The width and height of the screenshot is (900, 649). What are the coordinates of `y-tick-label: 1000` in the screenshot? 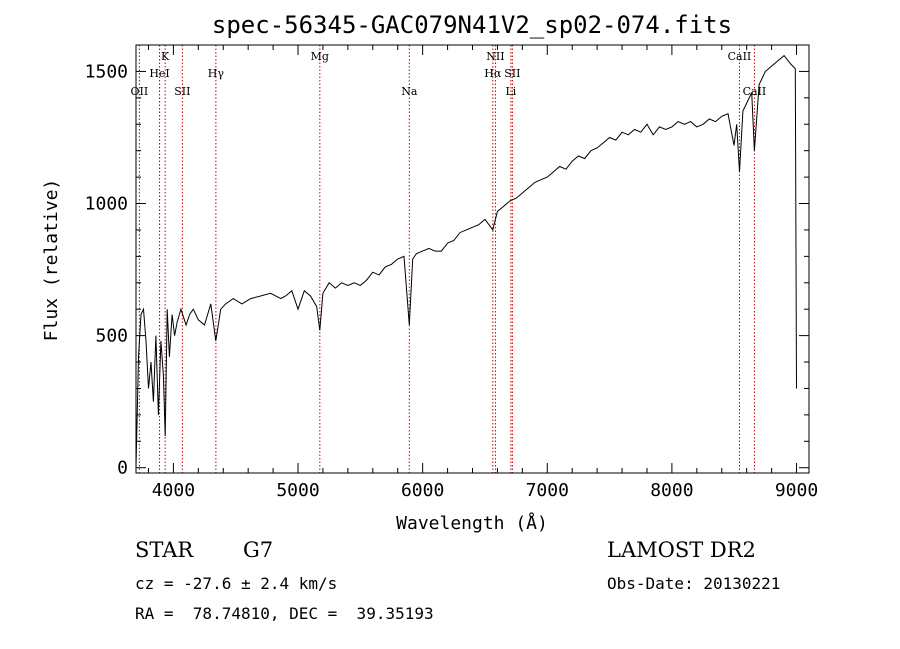 It's located at (106, 204).